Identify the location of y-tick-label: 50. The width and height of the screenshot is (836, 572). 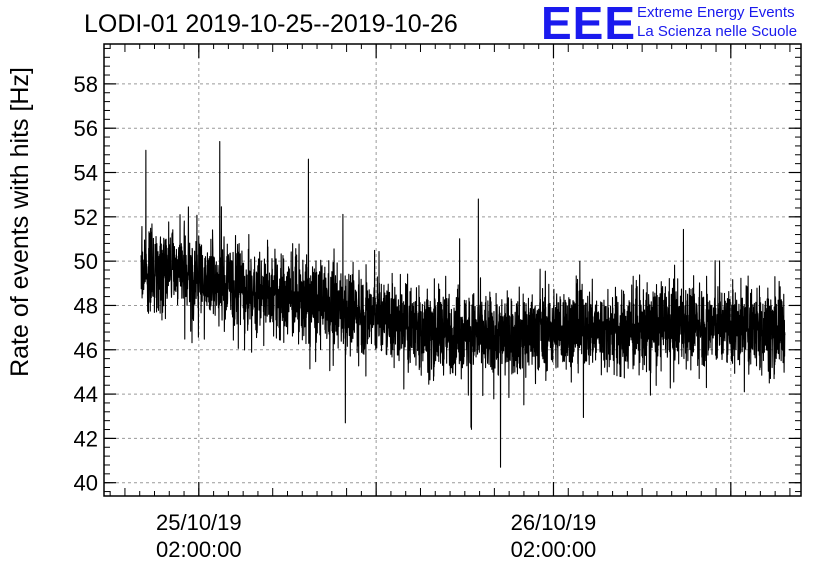
(86, 261).